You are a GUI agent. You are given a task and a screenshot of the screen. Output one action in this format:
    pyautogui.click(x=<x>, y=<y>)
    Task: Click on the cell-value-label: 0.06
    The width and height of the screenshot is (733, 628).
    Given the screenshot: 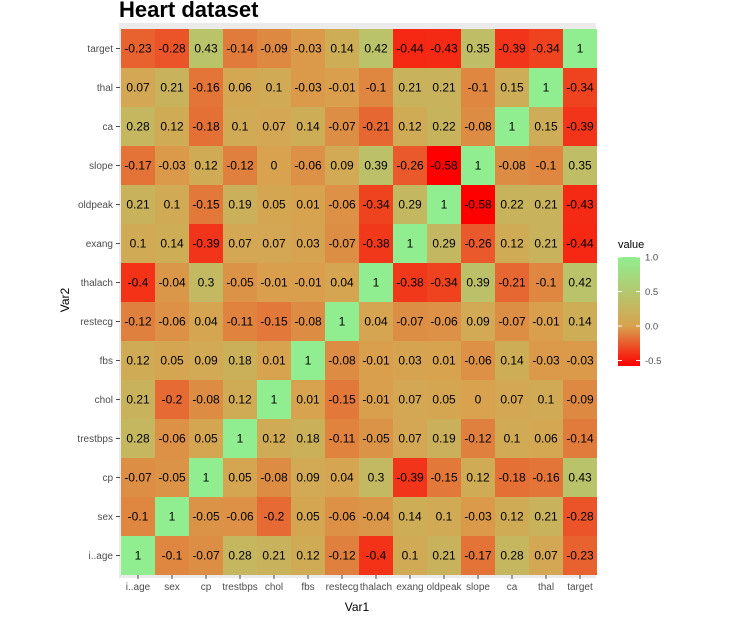 What is the action you would take?
    pyautogui.click(x=546, y=439)
    